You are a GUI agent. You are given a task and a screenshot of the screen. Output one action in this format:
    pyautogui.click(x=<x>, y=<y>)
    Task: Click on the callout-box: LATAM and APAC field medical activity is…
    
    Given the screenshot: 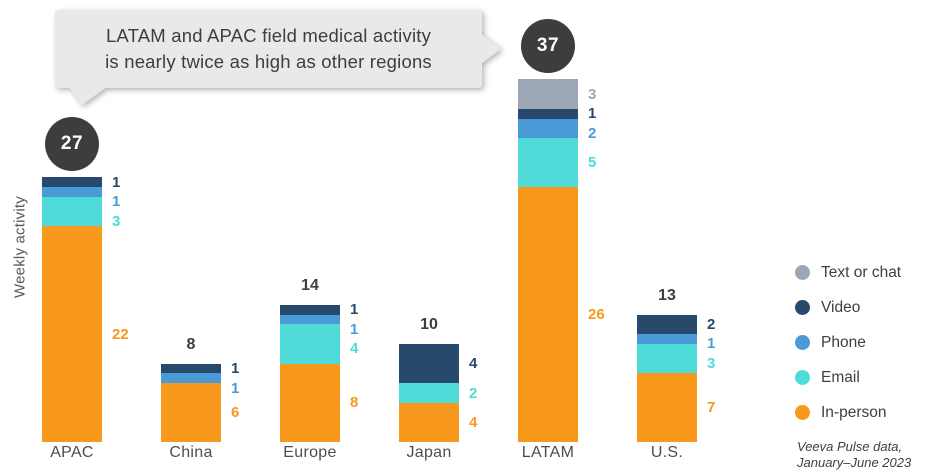 What is the action you would take?
    pyautogui.click(x=278, y=57)
    